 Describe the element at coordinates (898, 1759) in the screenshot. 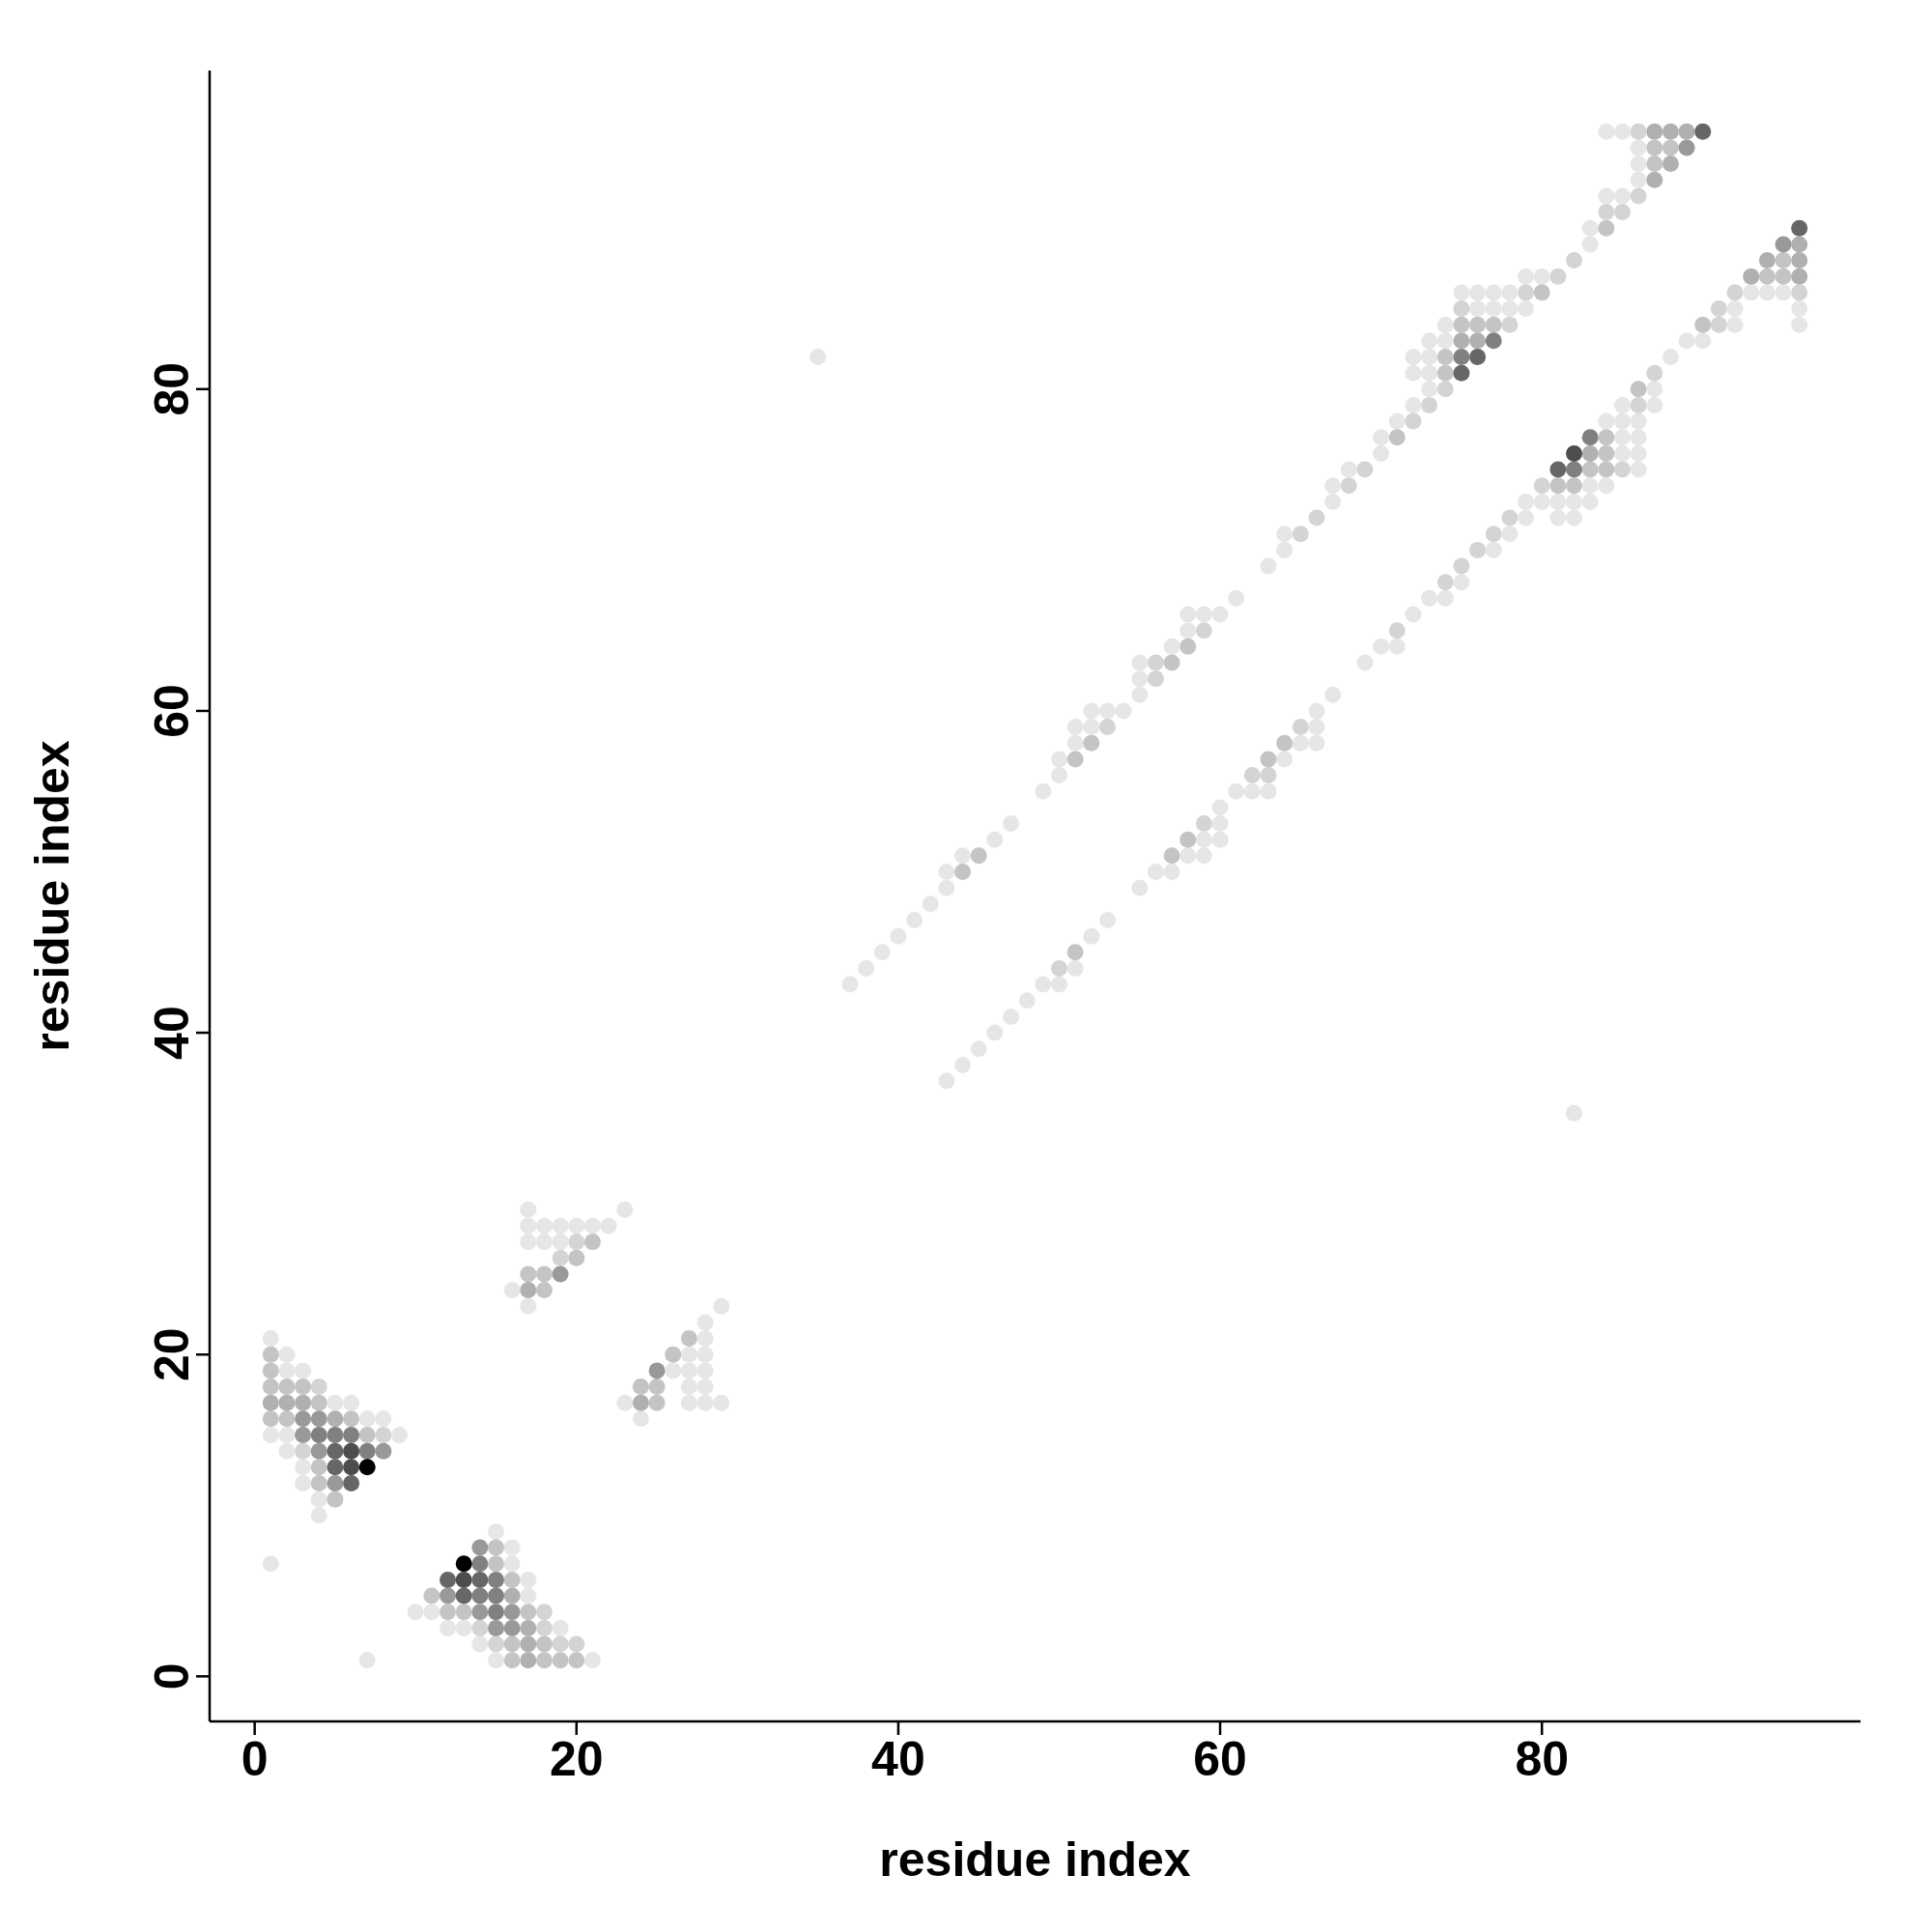

I see `x-tick-label: 40` at that location.